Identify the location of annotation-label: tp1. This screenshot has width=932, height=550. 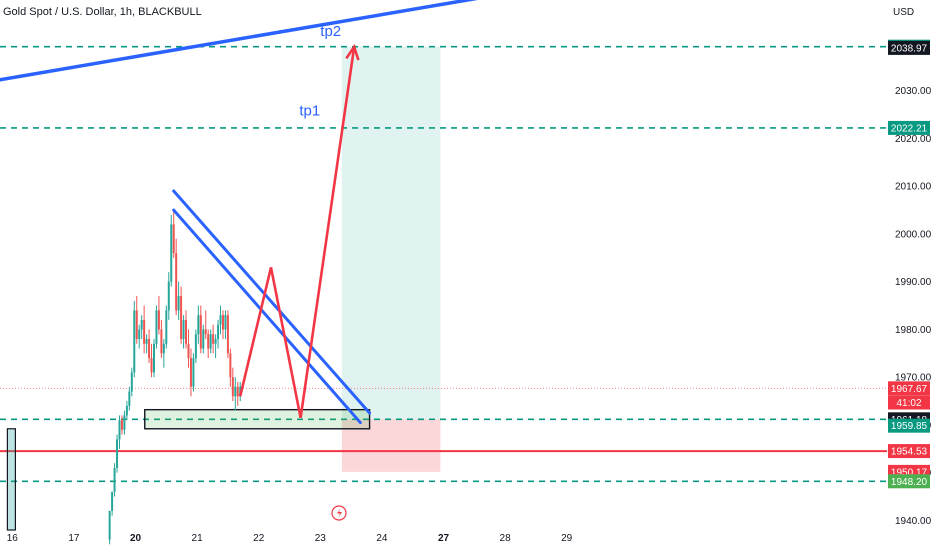
(309, 111).